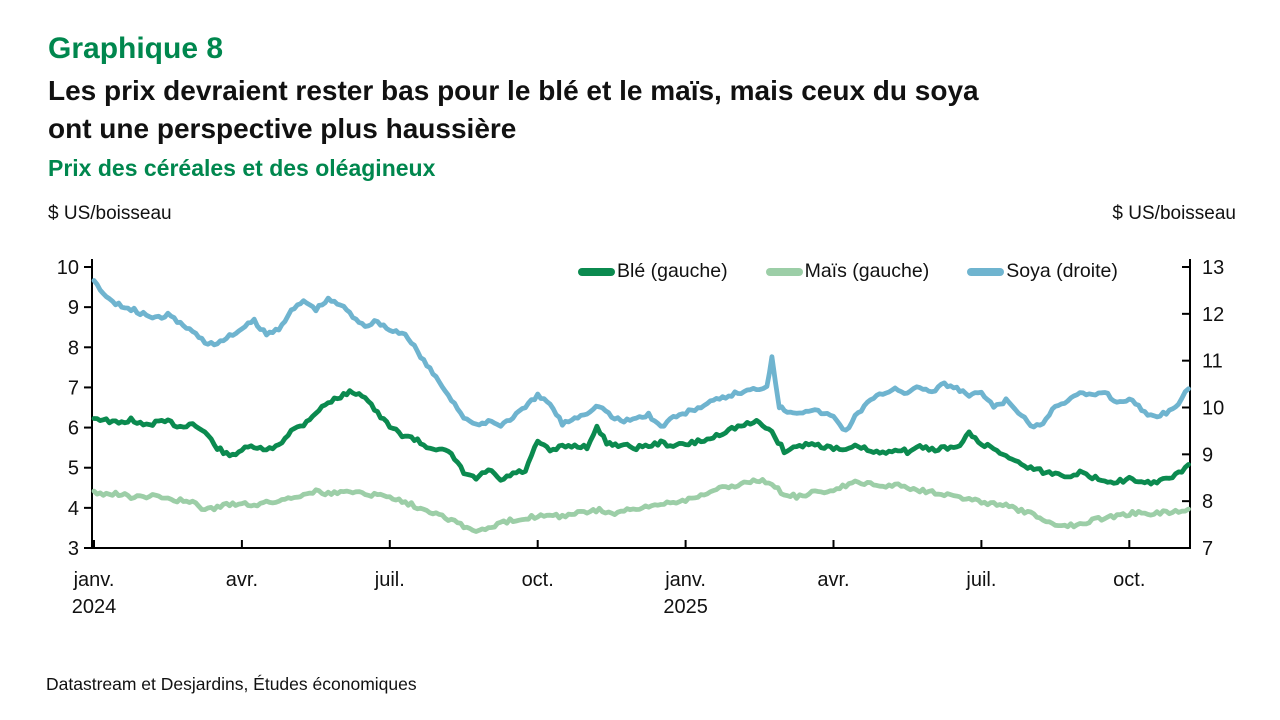  Describe the element at coordinates (1213, 315) in the screenshot. I see `right-axis-tick-label: 12` at that location.